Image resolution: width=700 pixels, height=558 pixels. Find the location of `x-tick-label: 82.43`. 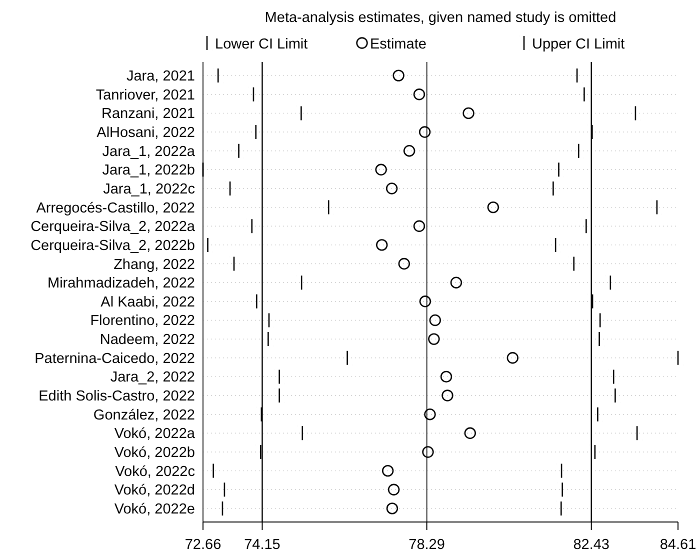

x-tick-label: 82.43 is located at coordinates (591, 545).